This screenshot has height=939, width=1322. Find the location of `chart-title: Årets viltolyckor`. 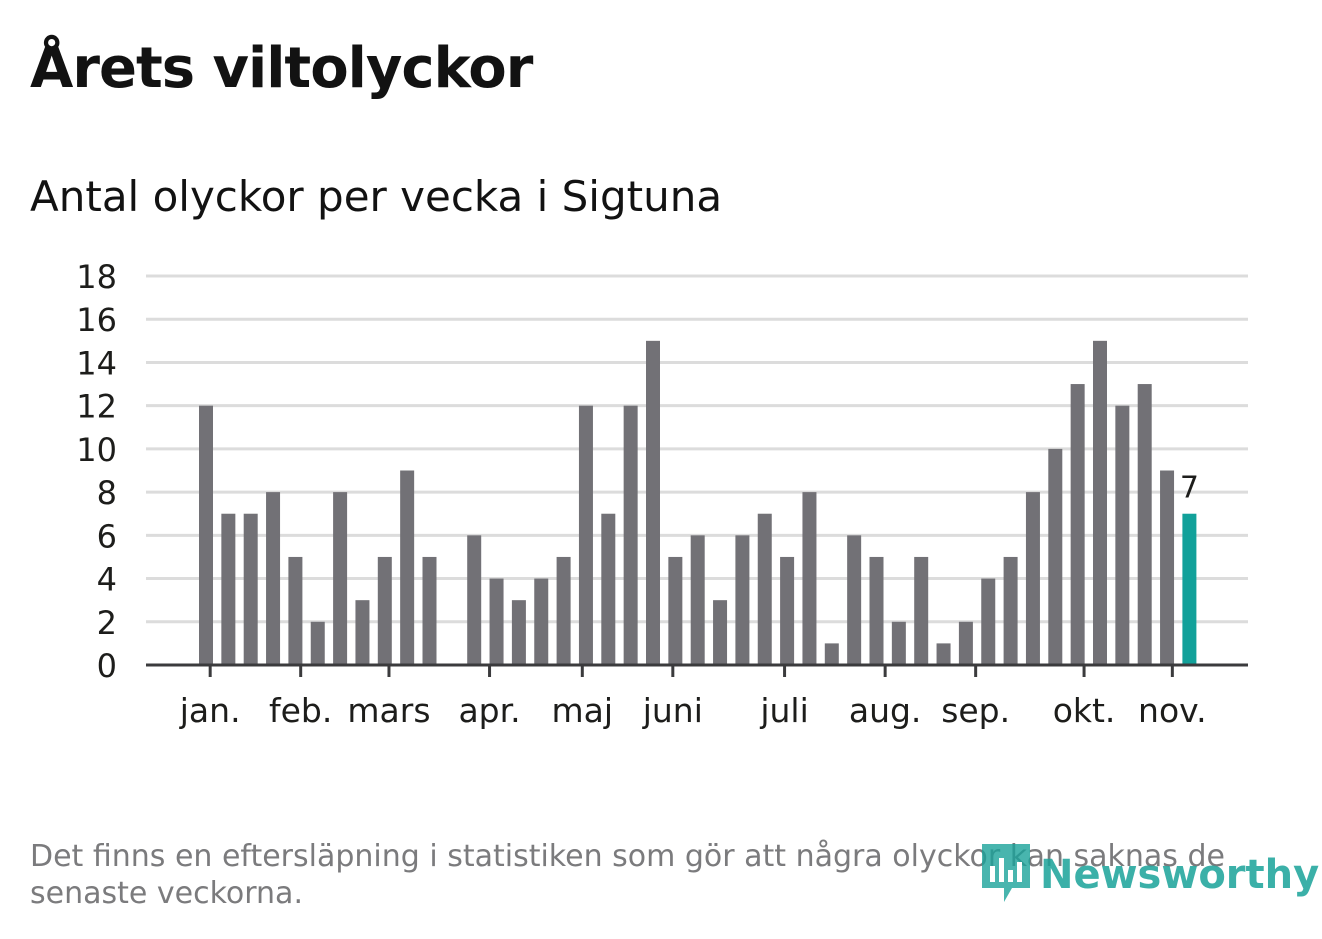

chart-title: Årets viltolyckor is located at coordinates (281, 68).